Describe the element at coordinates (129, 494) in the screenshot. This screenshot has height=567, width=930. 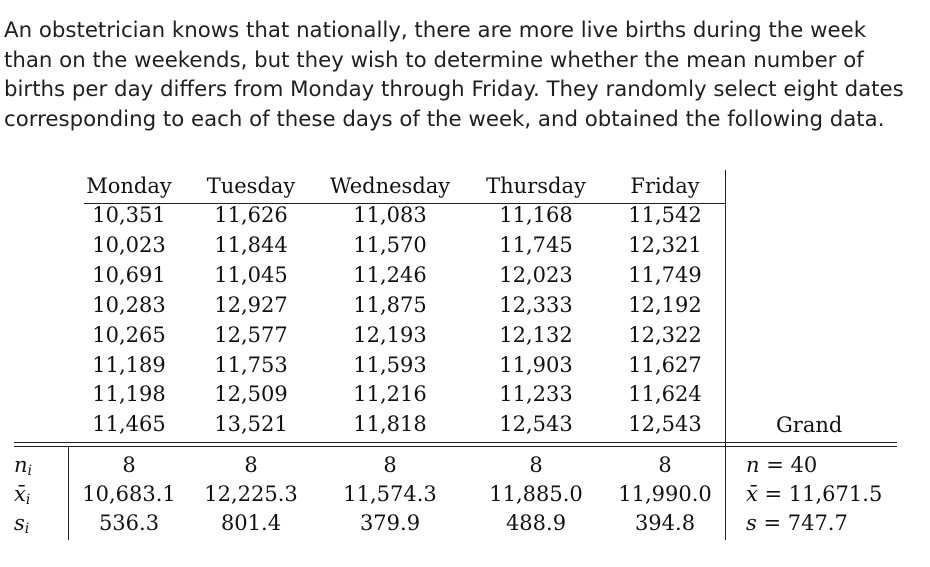
I see `mean-cell: 10,683.1` at that location.